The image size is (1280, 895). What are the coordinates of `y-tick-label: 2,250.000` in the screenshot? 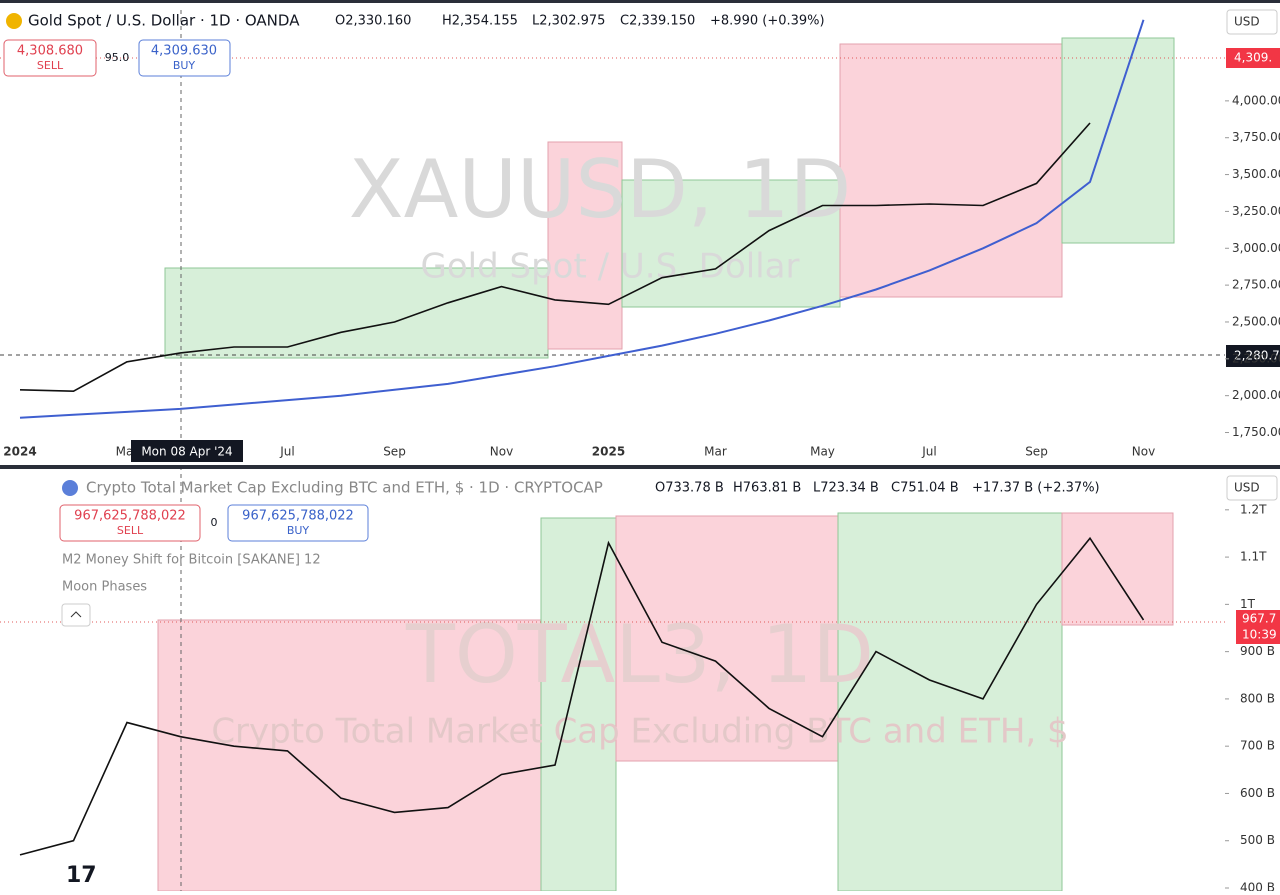 It's located at (1256, 358).